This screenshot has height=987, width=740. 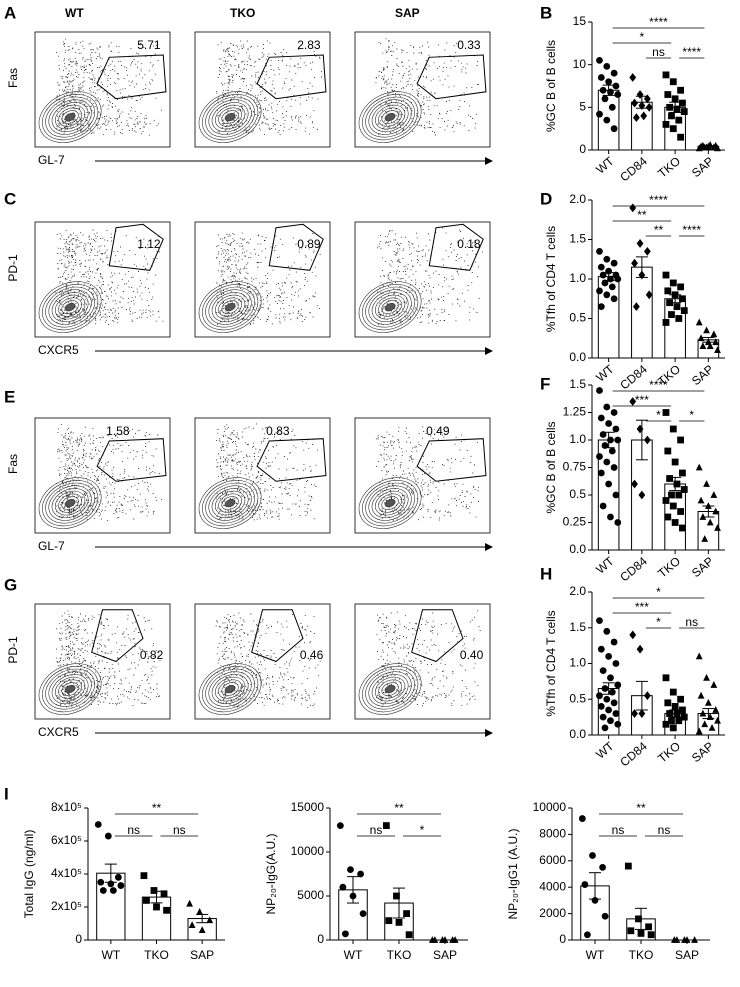 What do you see at coordinates (472, 655) in the screenshot?
I see `gate-label: 0.40` at bounding box center [472, 655].